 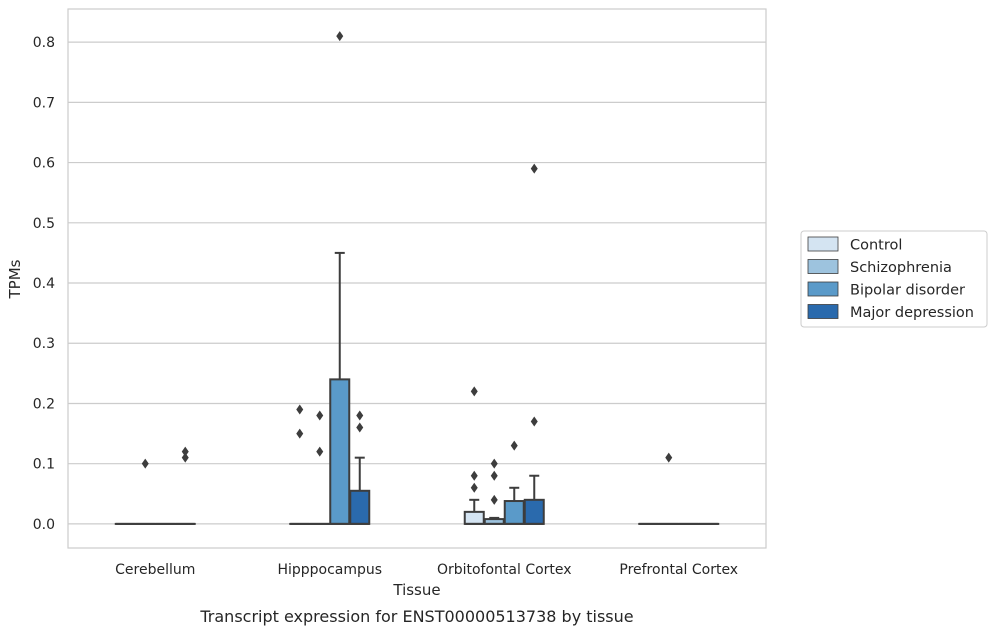 What do you see at coordinates (329, 570) in the screenshot?
I see `x-tick-label: Hipppocampus` at bounding box center [329, 570].